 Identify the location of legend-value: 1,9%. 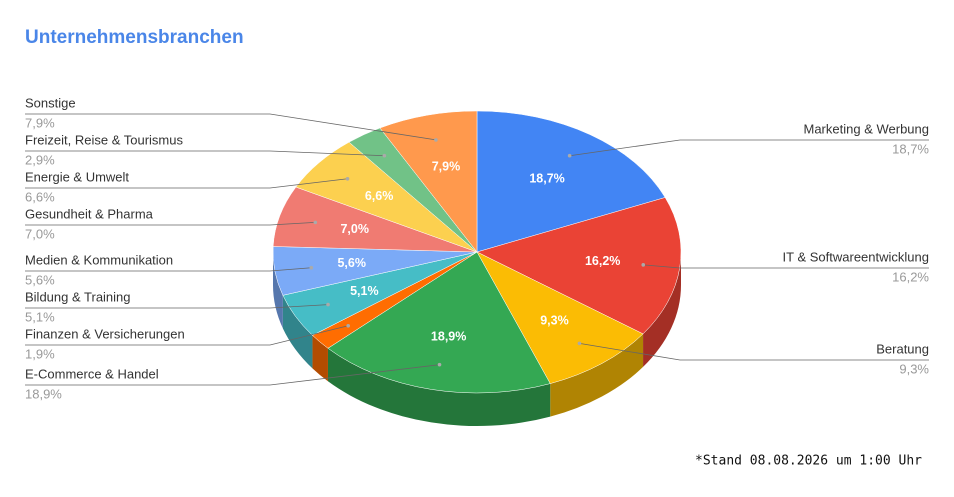
(40, 353).